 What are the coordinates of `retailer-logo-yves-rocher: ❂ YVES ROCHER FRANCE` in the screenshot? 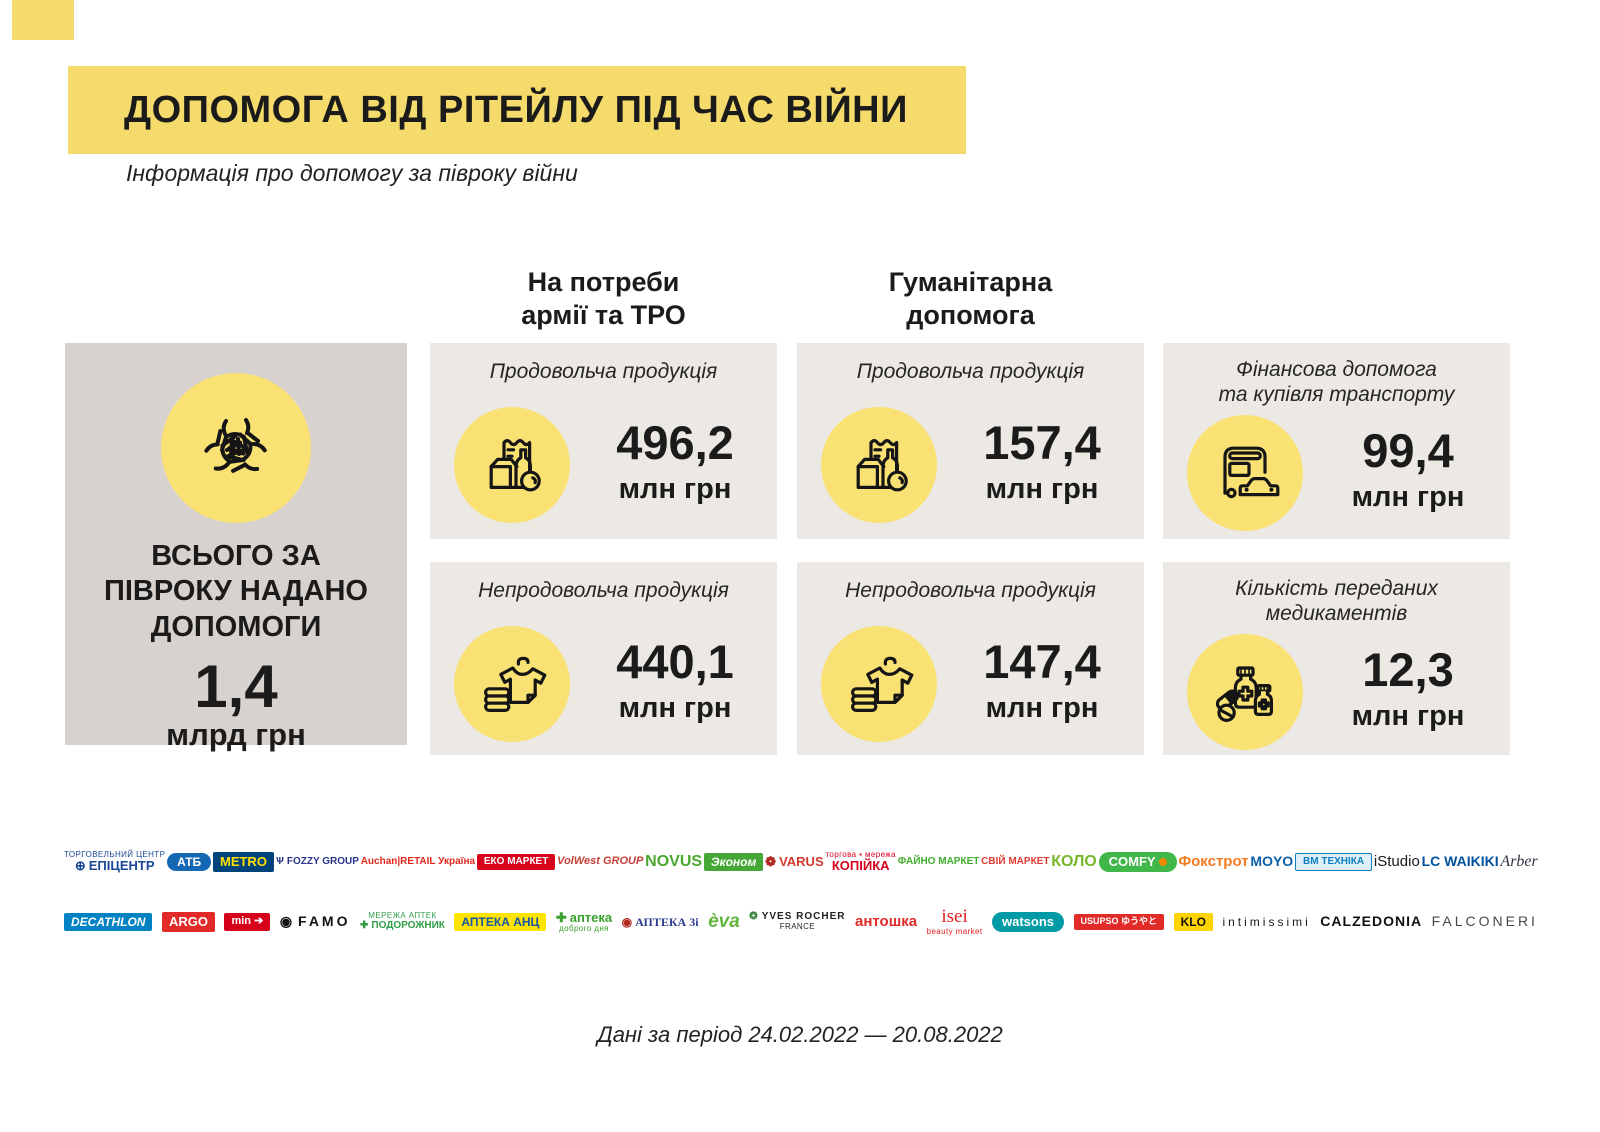 It's located at (797, 921).